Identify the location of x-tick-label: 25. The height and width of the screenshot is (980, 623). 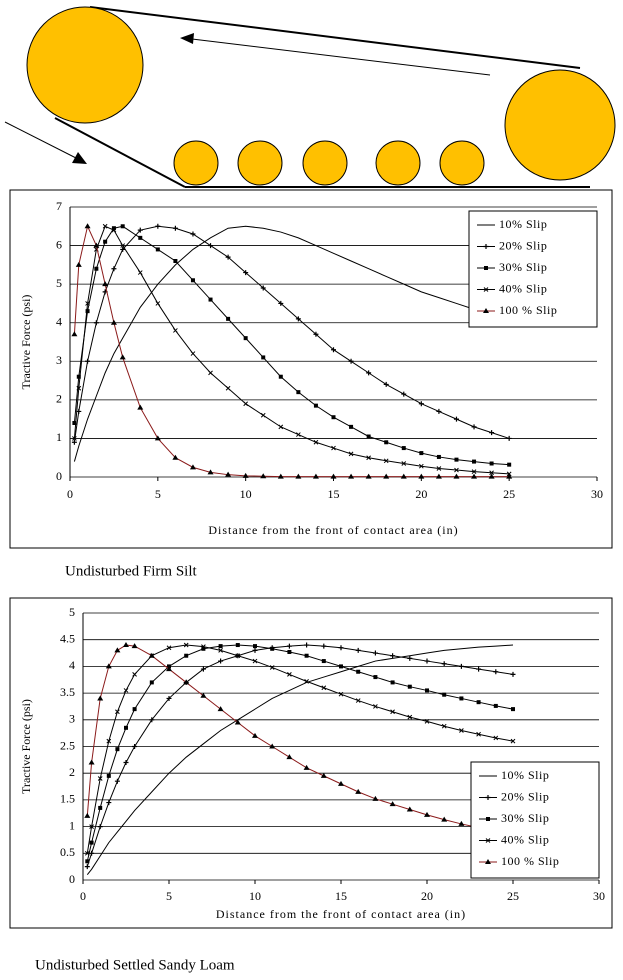
(509, 494).